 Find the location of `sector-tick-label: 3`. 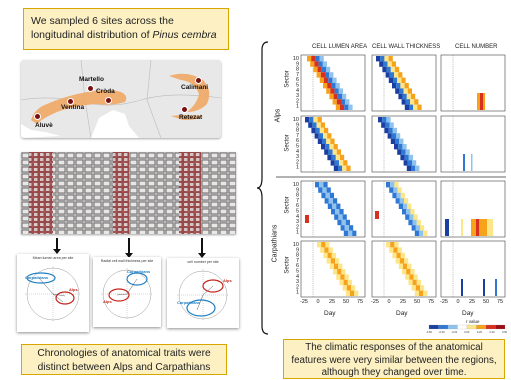

sector-tick-label: 3 is located at coordinates (297, 222).